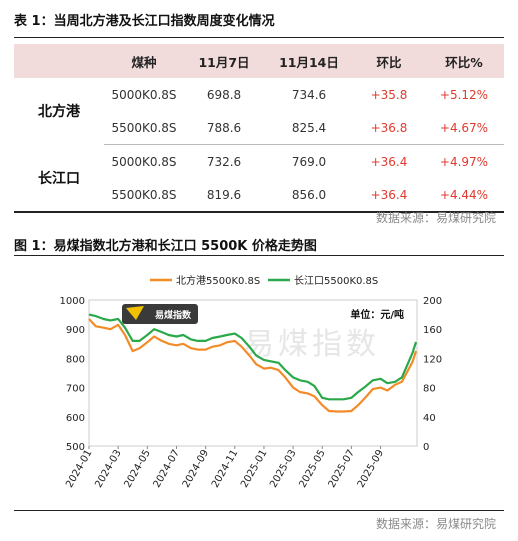 This screenshot has height=541, width=518. What do you see at coordinates (309, 195) in the screenshot?
I see `nov14-cell: 856.0` at bounding box center [309, 195].